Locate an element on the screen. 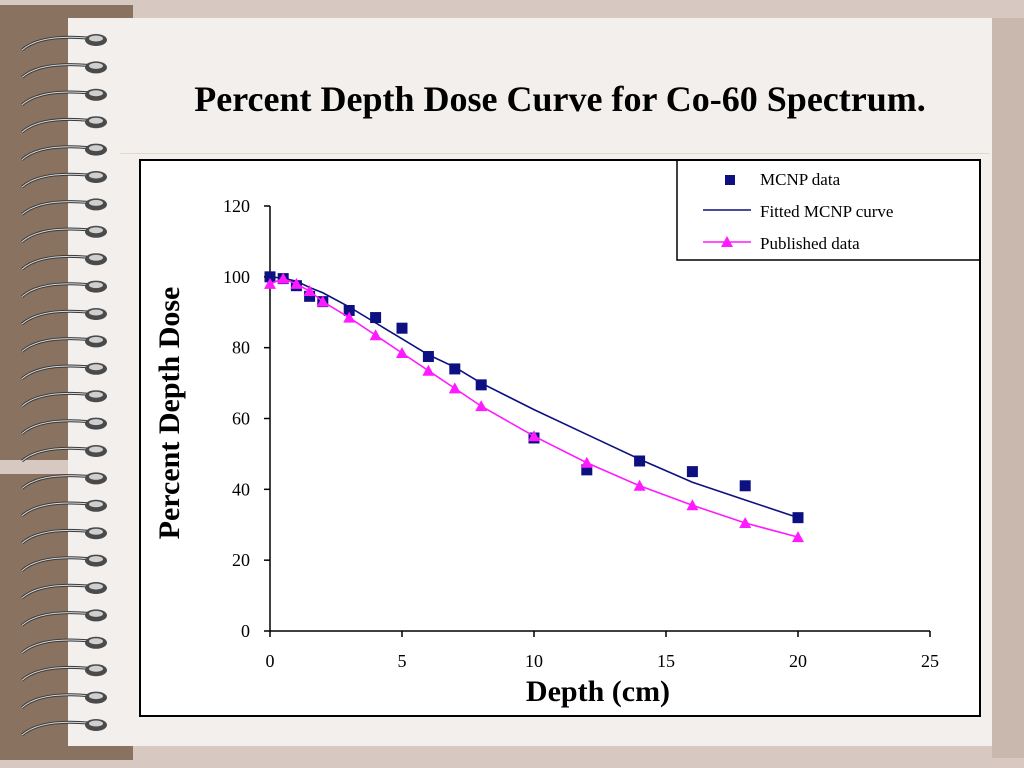  y-tick-label: 100 is located at coordinates (236, 277).